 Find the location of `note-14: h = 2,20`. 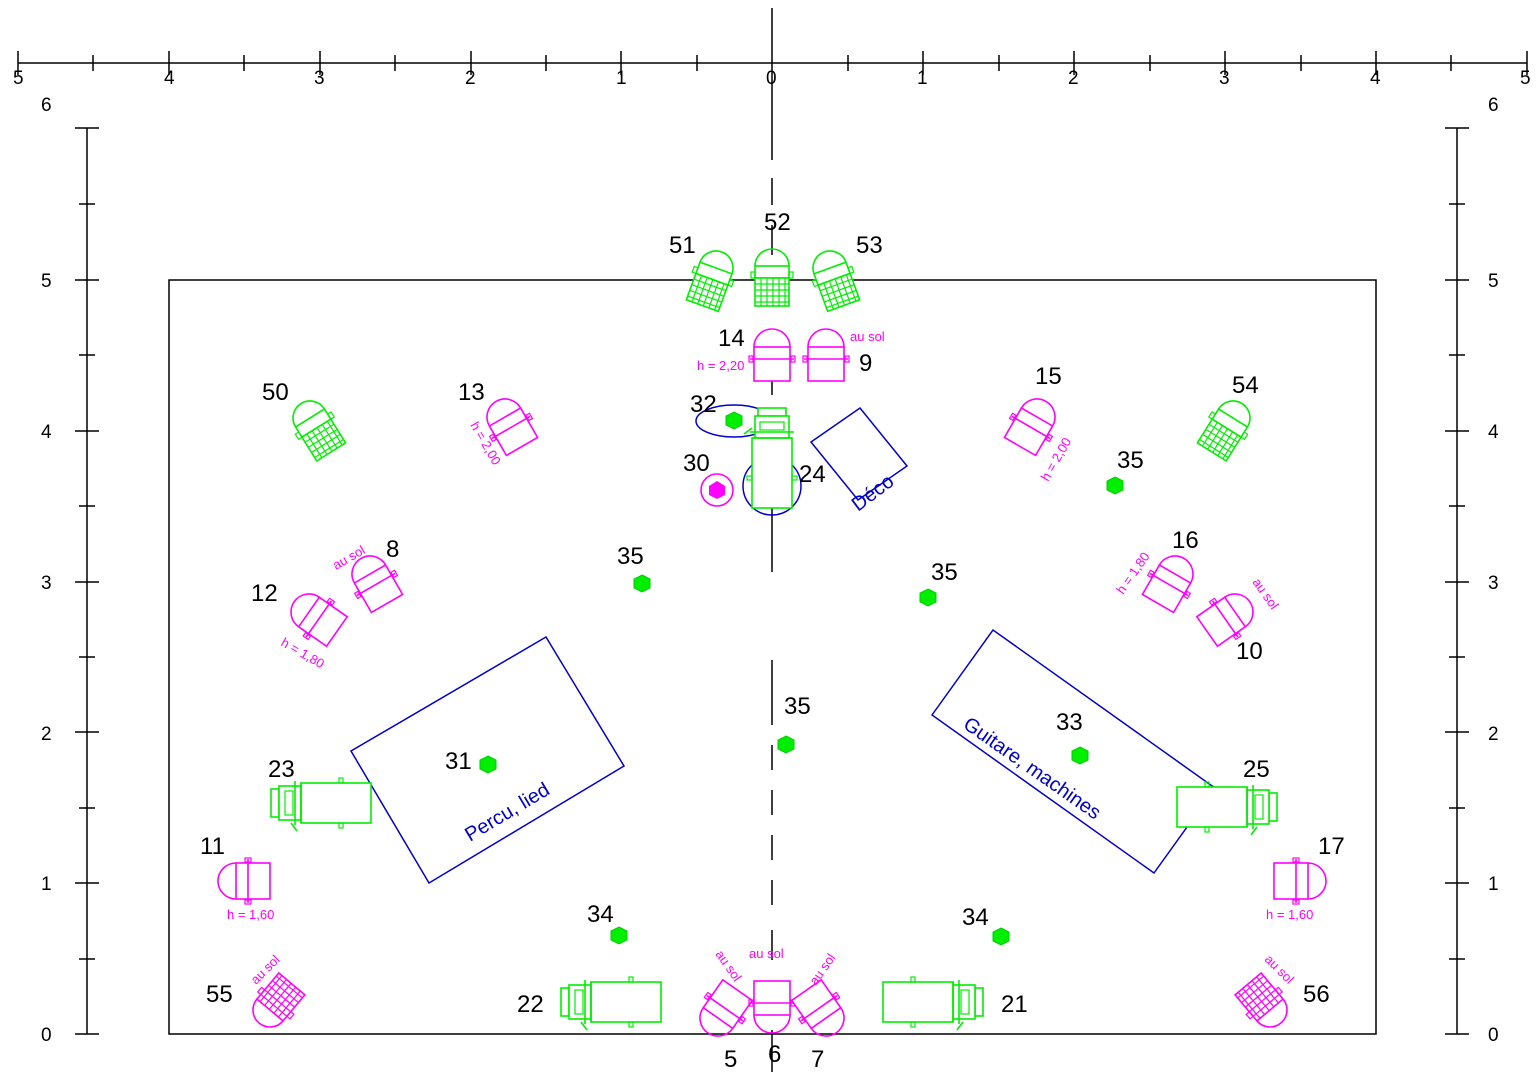

note-14: h = 2,20 is located at coordinates (720, 365).